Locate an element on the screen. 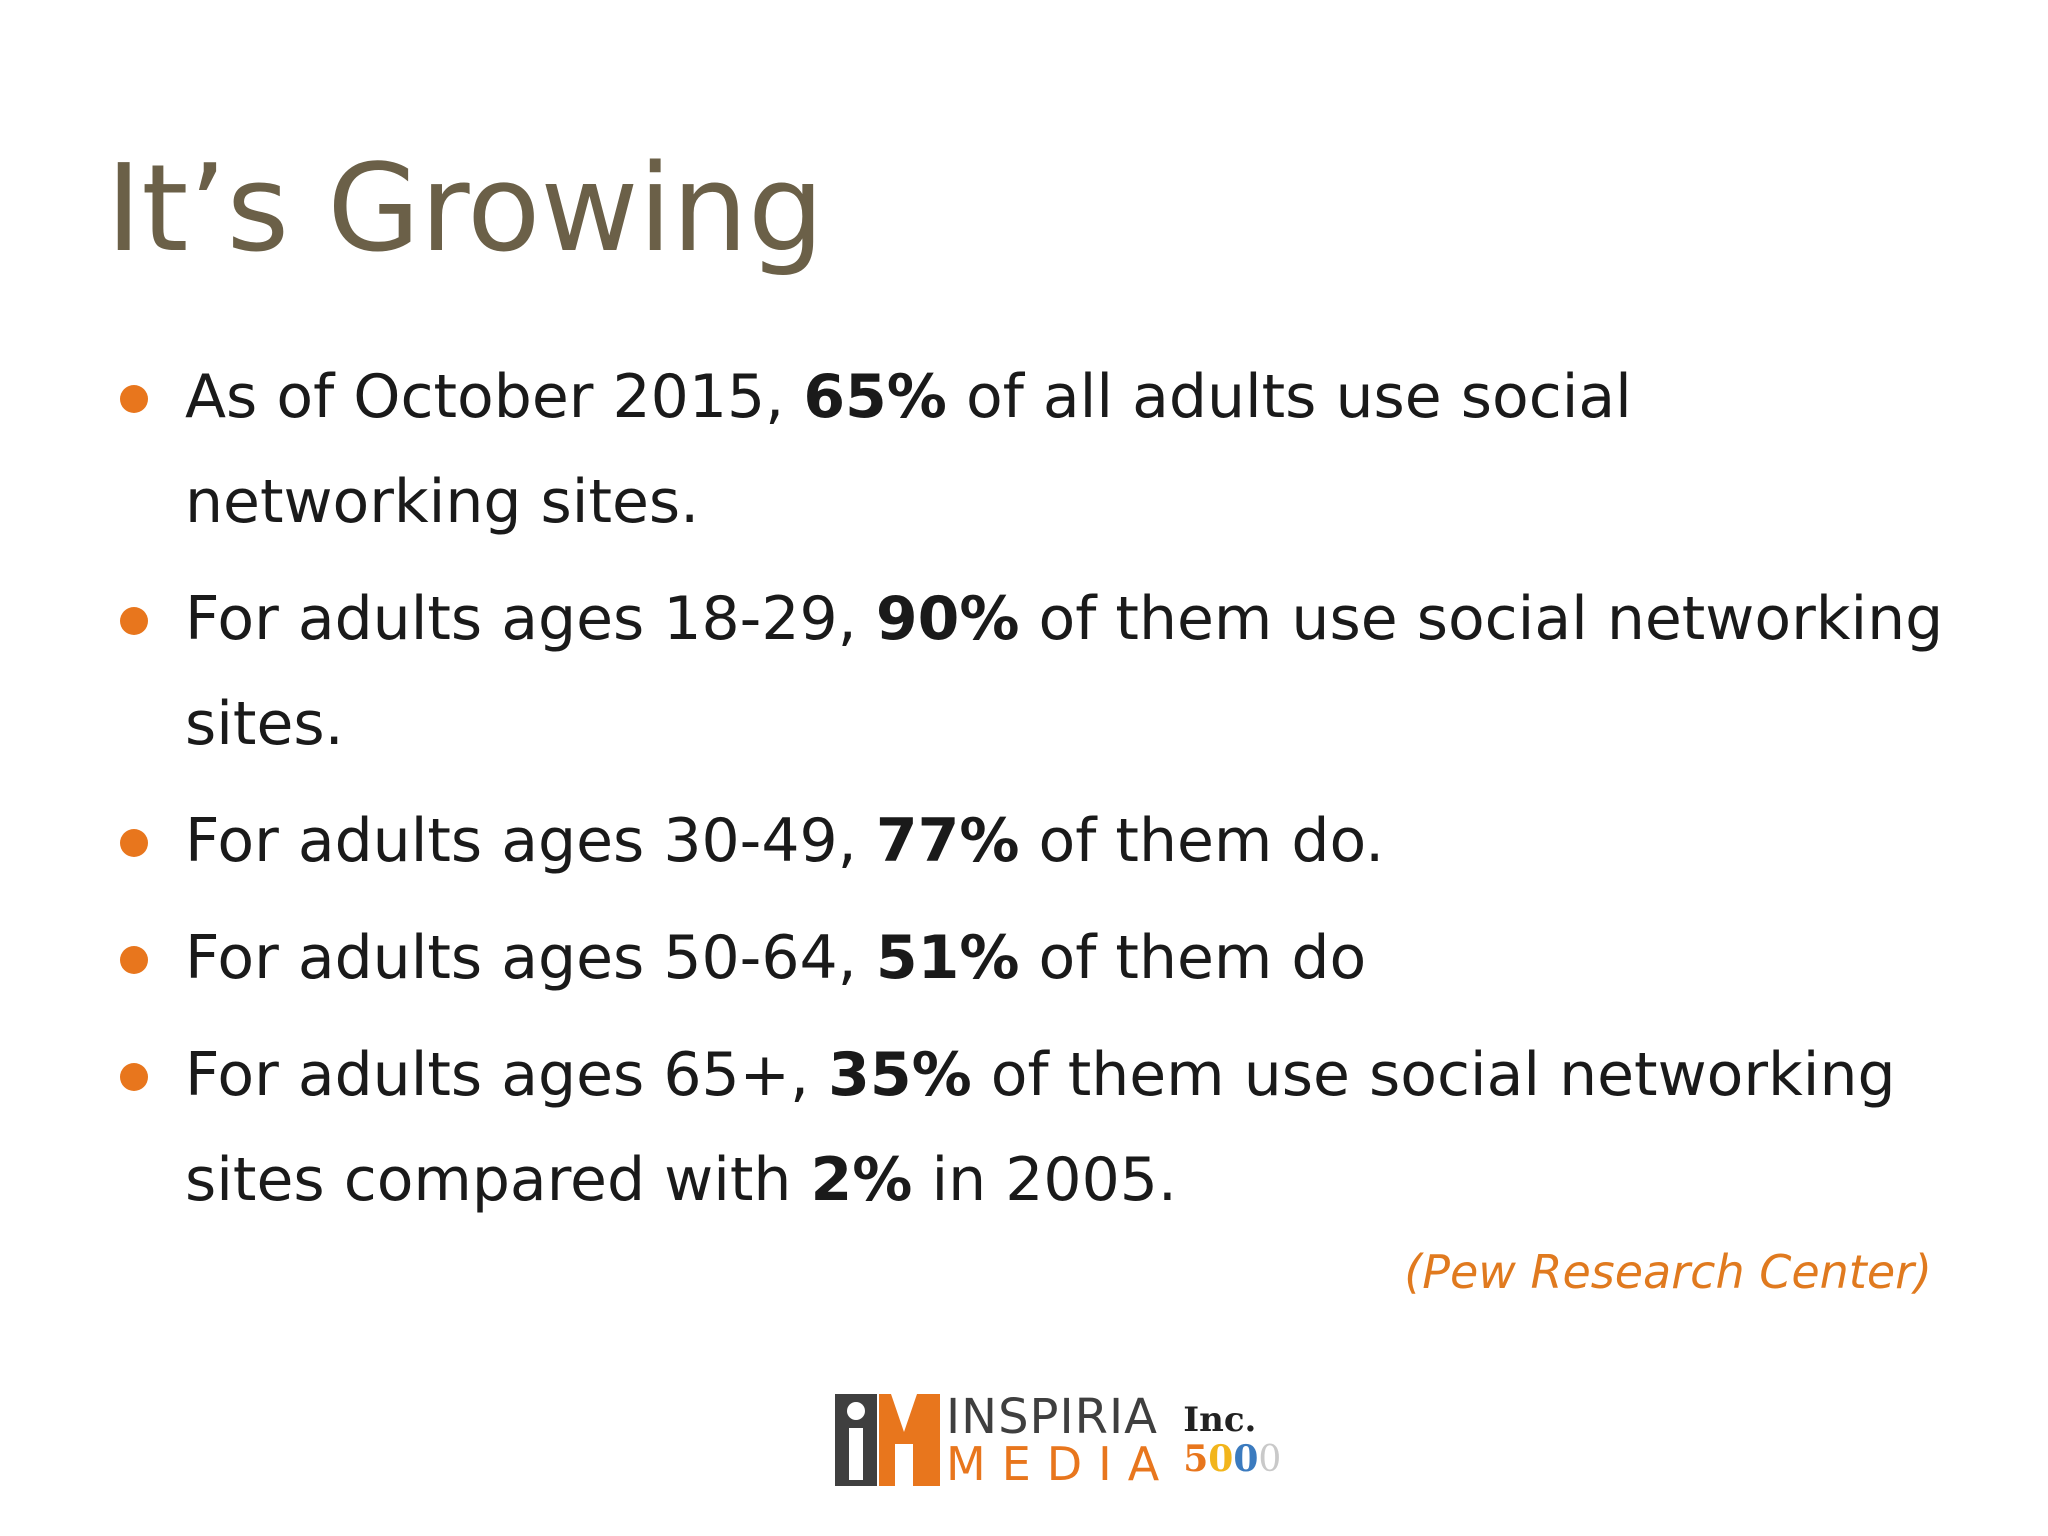 This screenshot has height=1536, width=2048. inc-5000-badge: Inc. 5000 is located at coordinates (1232, 1440).